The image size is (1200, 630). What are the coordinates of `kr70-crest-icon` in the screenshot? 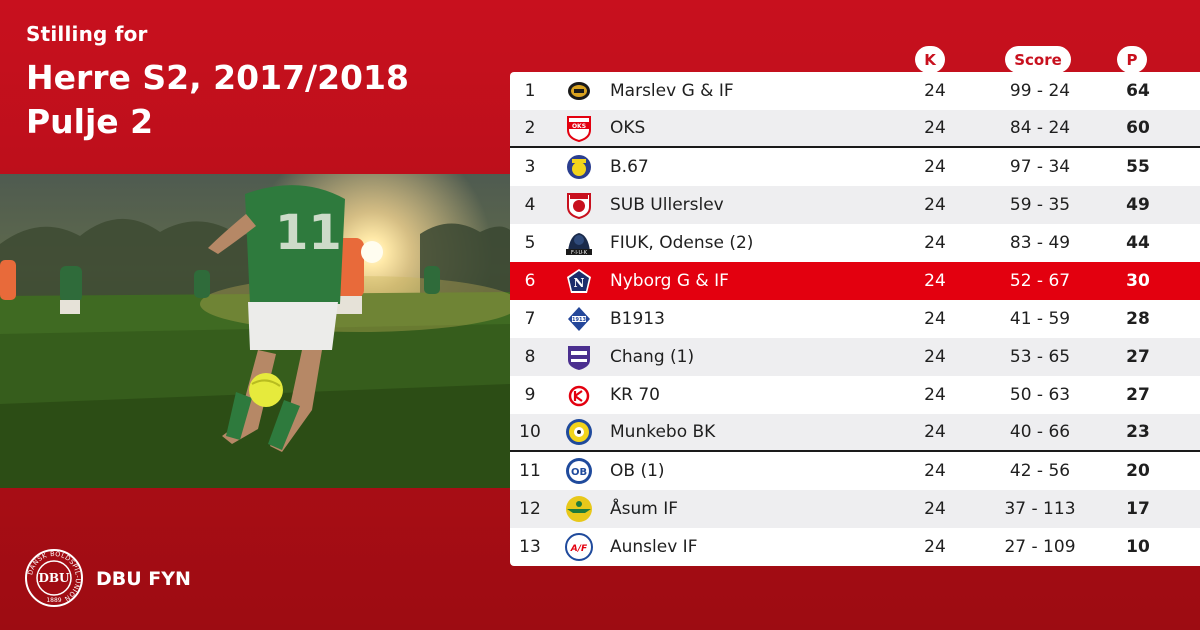 It's located at (579, 395).